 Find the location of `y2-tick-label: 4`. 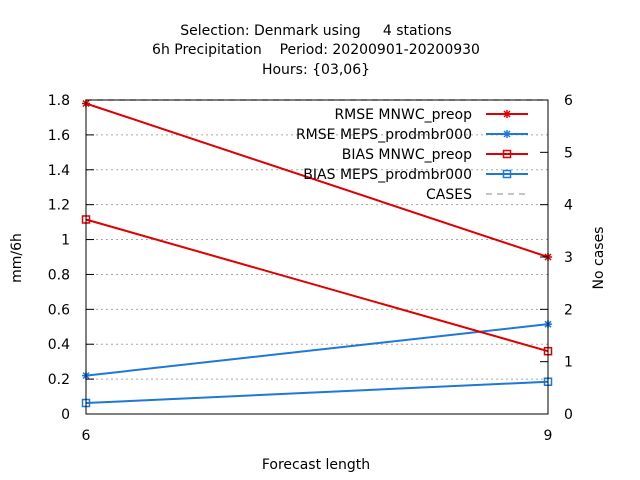

y2-tick-label: 4 is located at coordinates (568, 206).